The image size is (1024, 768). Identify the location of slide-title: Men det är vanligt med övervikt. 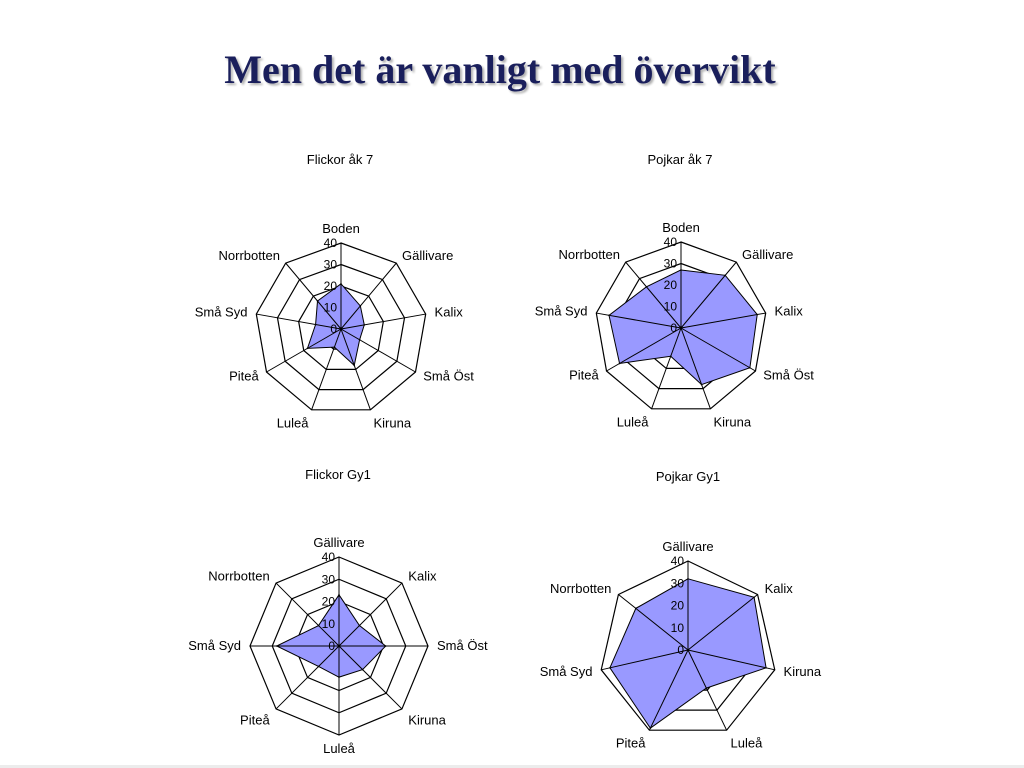
(500, 69).